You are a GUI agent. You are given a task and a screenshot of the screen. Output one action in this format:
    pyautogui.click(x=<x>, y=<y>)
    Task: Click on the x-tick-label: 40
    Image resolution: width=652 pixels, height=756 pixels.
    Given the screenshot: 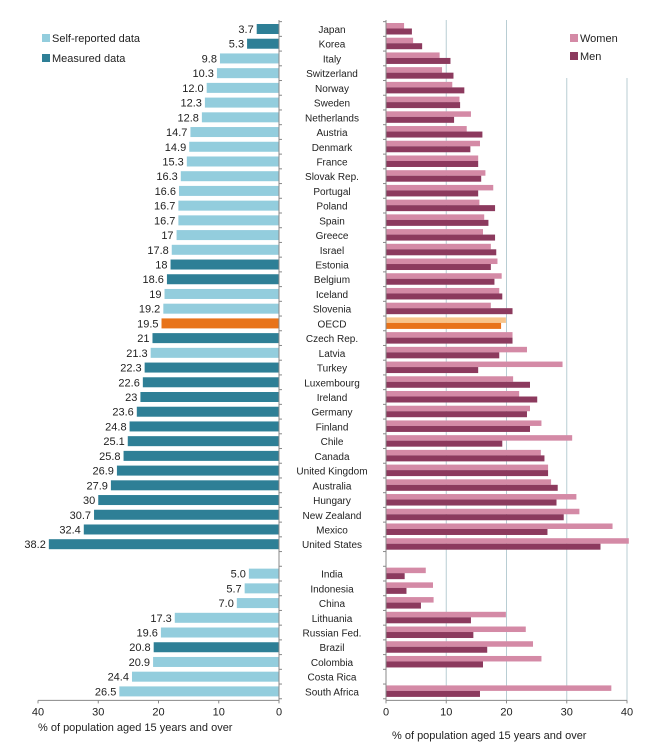 What is the action you would take?
    pyautogui.click(x=627, y=712)
    